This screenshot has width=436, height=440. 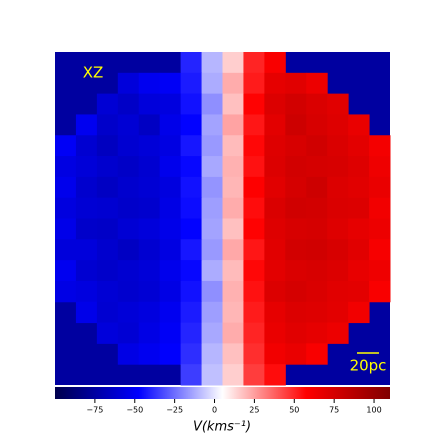 What do you see at coordinates (294, 410) in the screenshot?
I see `colorbar-tick-label: 50` at bounding box center [294, 410].